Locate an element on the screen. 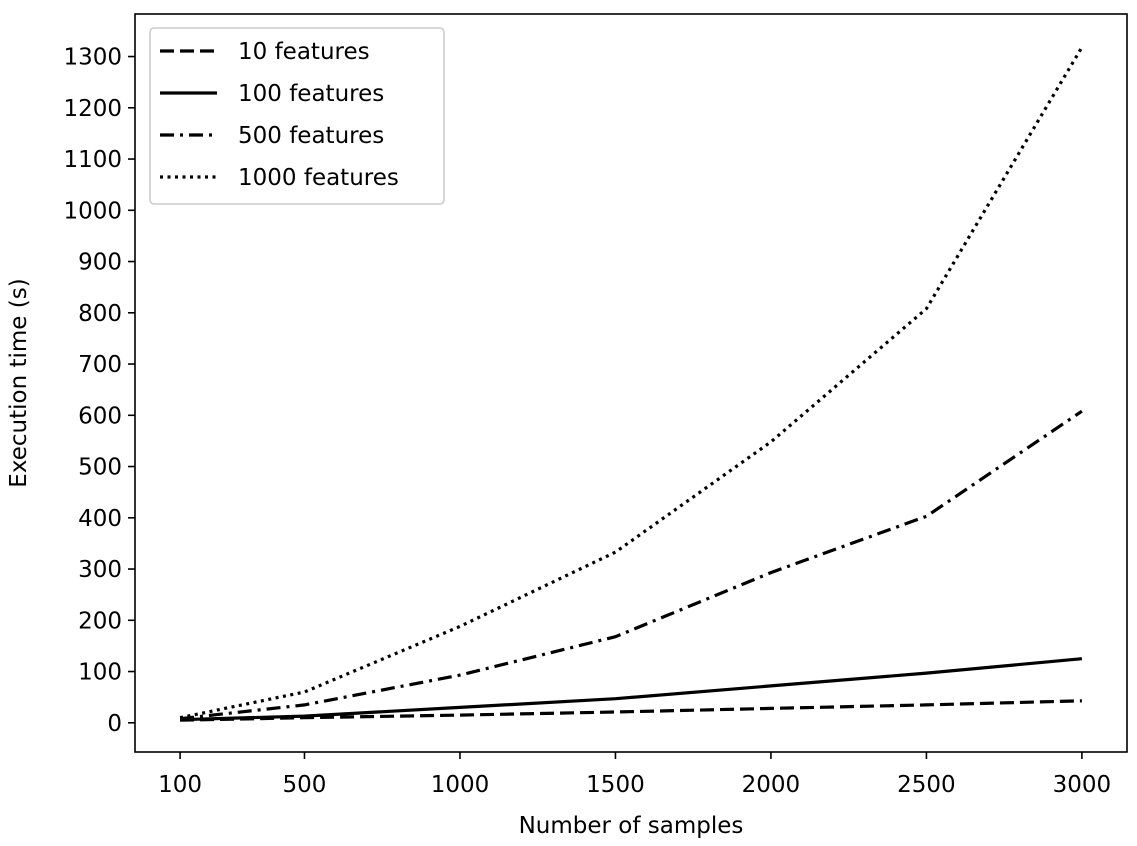 Image resolution: width=1137 pixels, height=846 pixels. x-tick-label: 500 is located at coordinates (305, 785).